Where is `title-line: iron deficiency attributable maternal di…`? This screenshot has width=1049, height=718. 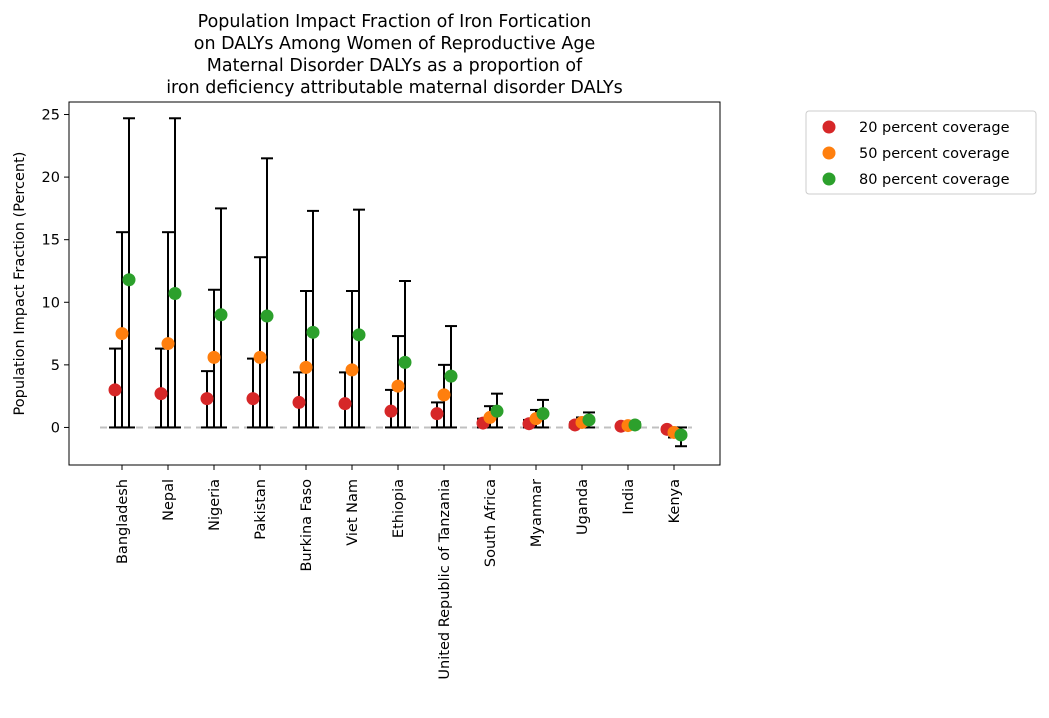 title-line: iron deficiency attributable maternal di… is located at coordinates (394, 88).